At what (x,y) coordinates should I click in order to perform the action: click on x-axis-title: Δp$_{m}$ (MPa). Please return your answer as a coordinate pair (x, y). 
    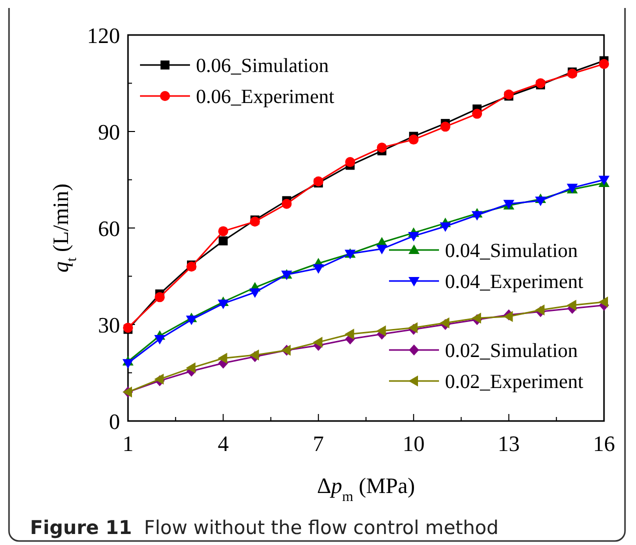
    Looking at the image, I should click on (366, 489).